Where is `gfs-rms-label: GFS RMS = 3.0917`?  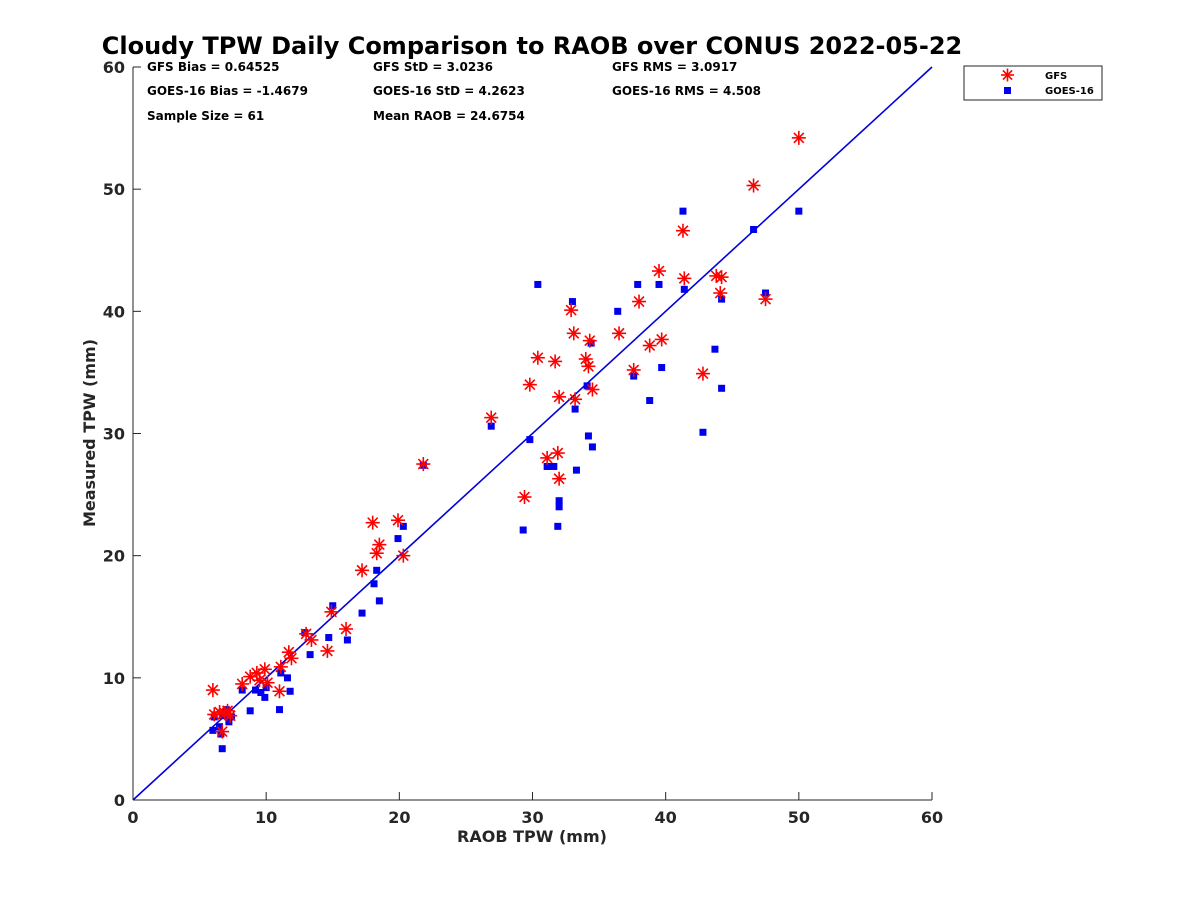 gfs-rms-label: GFS RMS = 3.0917 is located at coordinates (674, 67).